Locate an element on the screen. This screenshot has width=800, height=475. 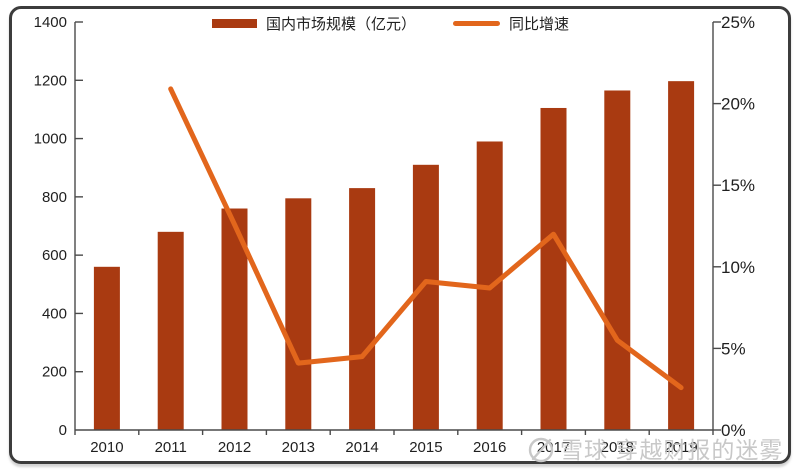
line-series-swatch-icon is located at coordinates (477, 23).